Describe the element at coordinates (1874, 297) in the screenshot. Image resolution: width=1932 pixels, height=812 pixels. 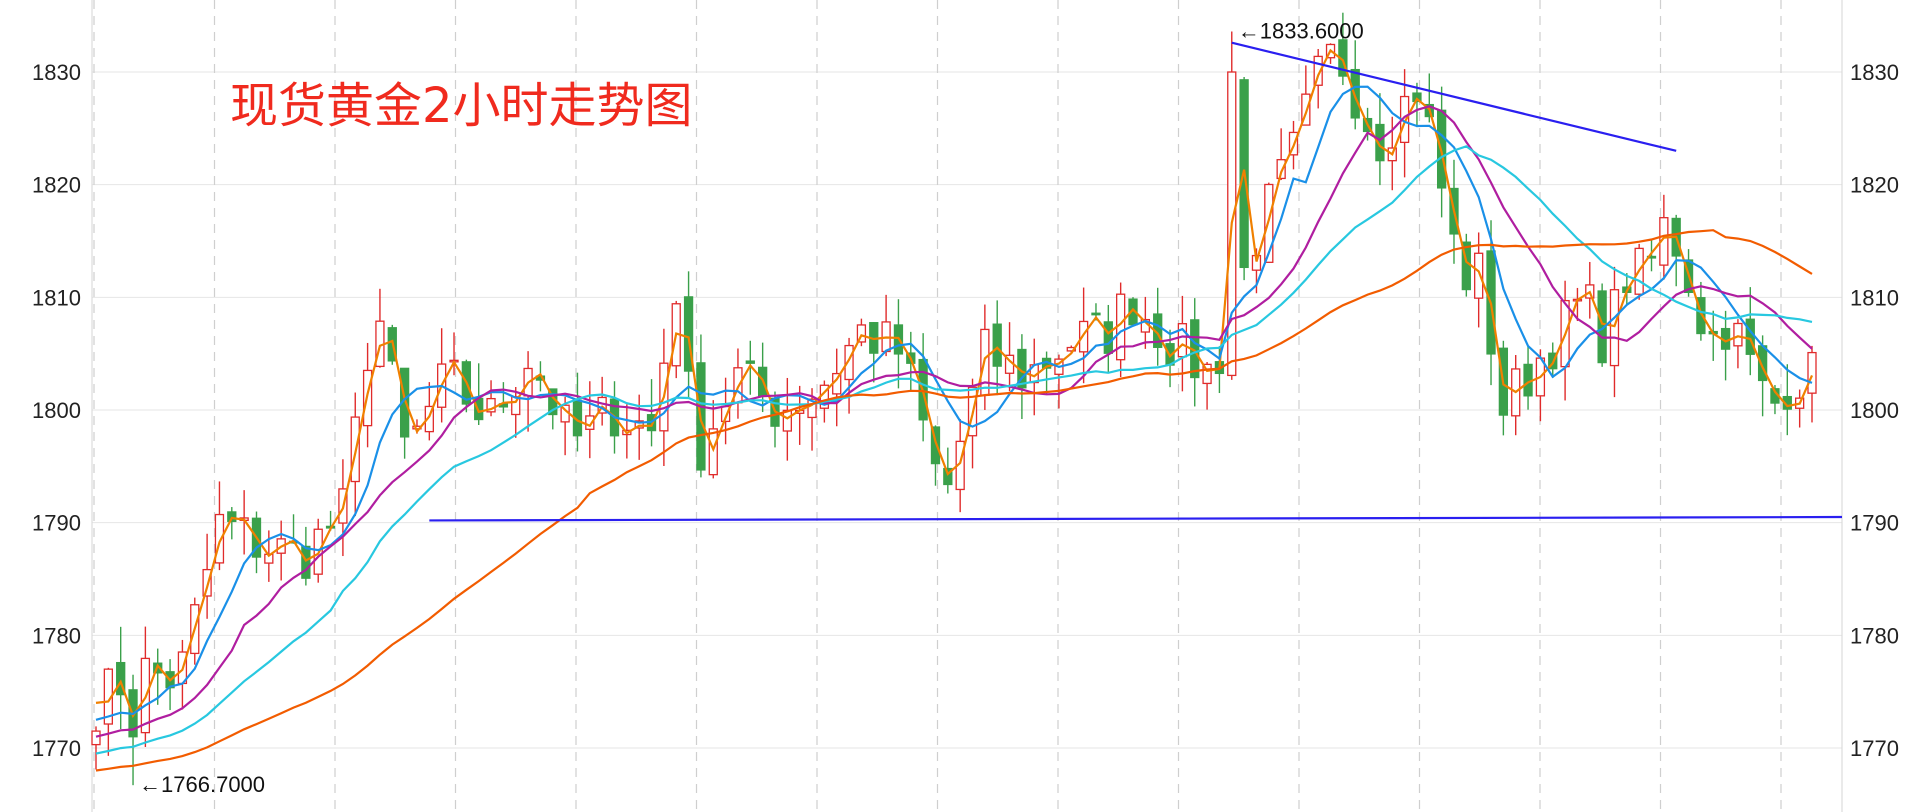
I see `y-tick-right: 1810` at that location.